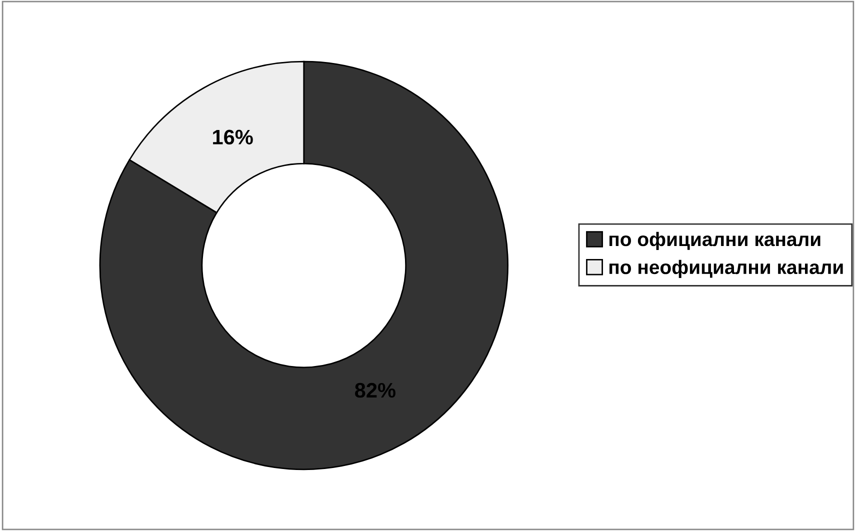  What do you see at coordinates (714, 241) in the screenshot?
I see `legend-label: по официални канали` at bounding box center [714, 241].